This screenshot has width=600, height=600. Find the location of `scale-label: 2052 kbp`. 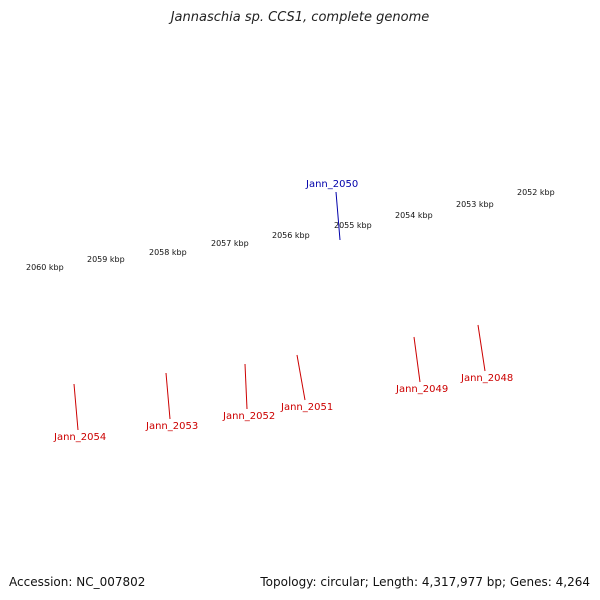

scale-label: 2052 kbp is located at coordinates (536, 192).